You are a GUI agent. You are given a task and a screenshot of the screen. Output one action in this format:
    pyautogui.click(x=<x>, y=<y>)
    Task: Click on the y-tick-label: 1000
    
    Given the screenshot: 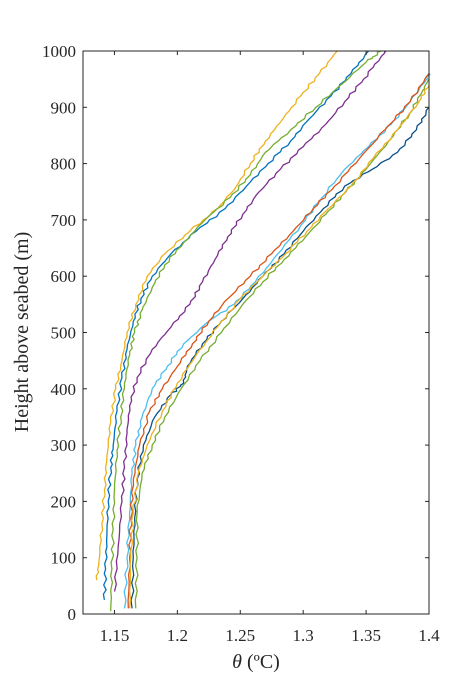 What is the action you would take?
    pyautogui.click(x=59, y=51)
    